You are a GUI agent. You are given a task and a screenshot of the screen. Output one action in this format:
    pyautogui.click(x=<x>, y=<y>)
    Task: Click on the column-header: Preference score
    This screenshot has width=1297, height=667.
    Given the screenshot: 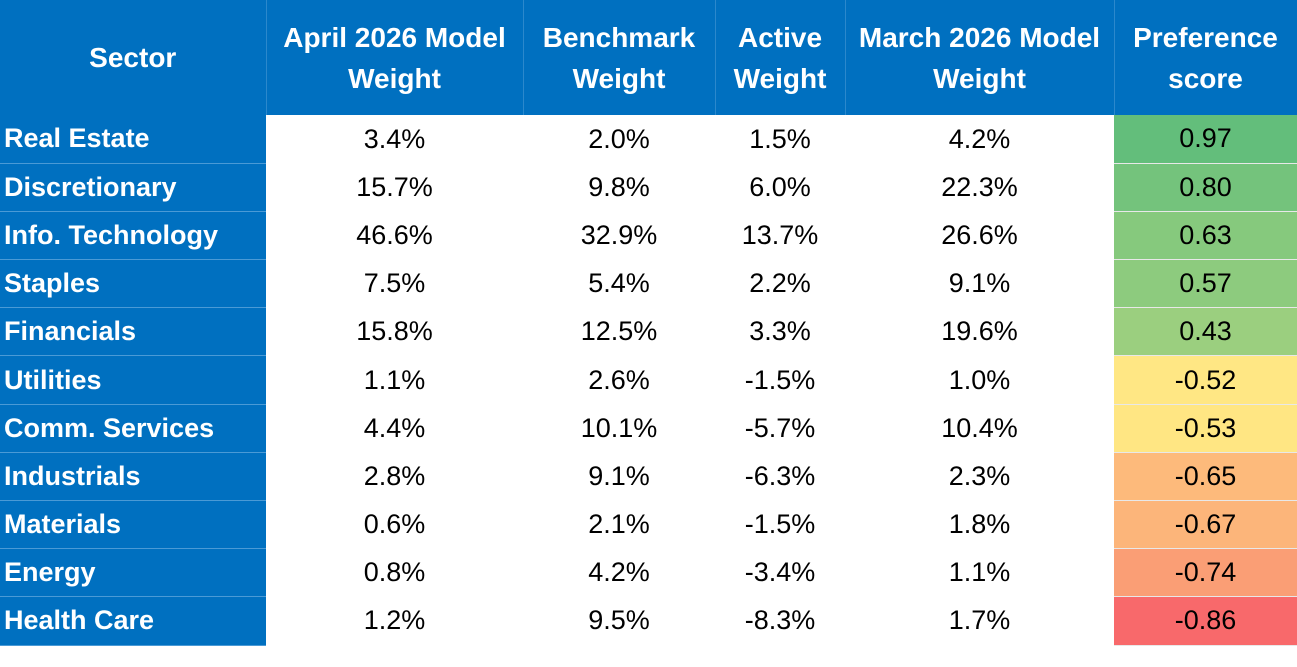 What is the action you would take?
    pyautogui.click(x=1205, y=57)
    